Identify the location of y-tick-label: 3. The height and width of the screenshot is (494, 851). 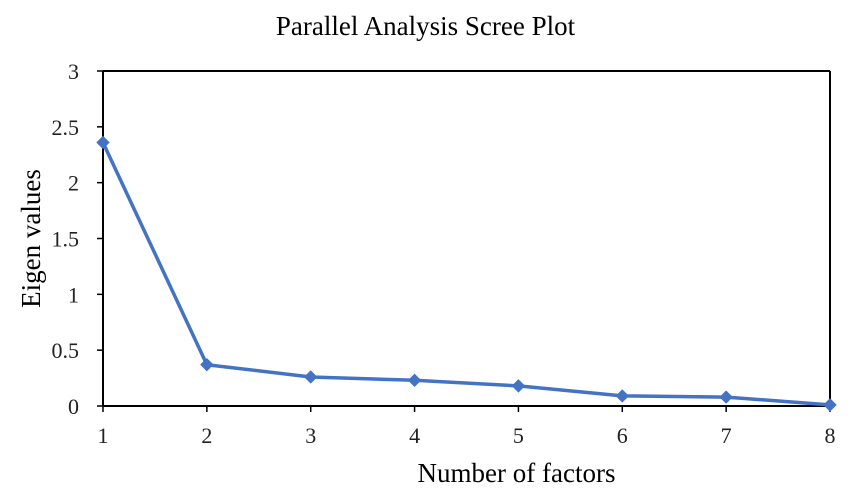
(73, 71).